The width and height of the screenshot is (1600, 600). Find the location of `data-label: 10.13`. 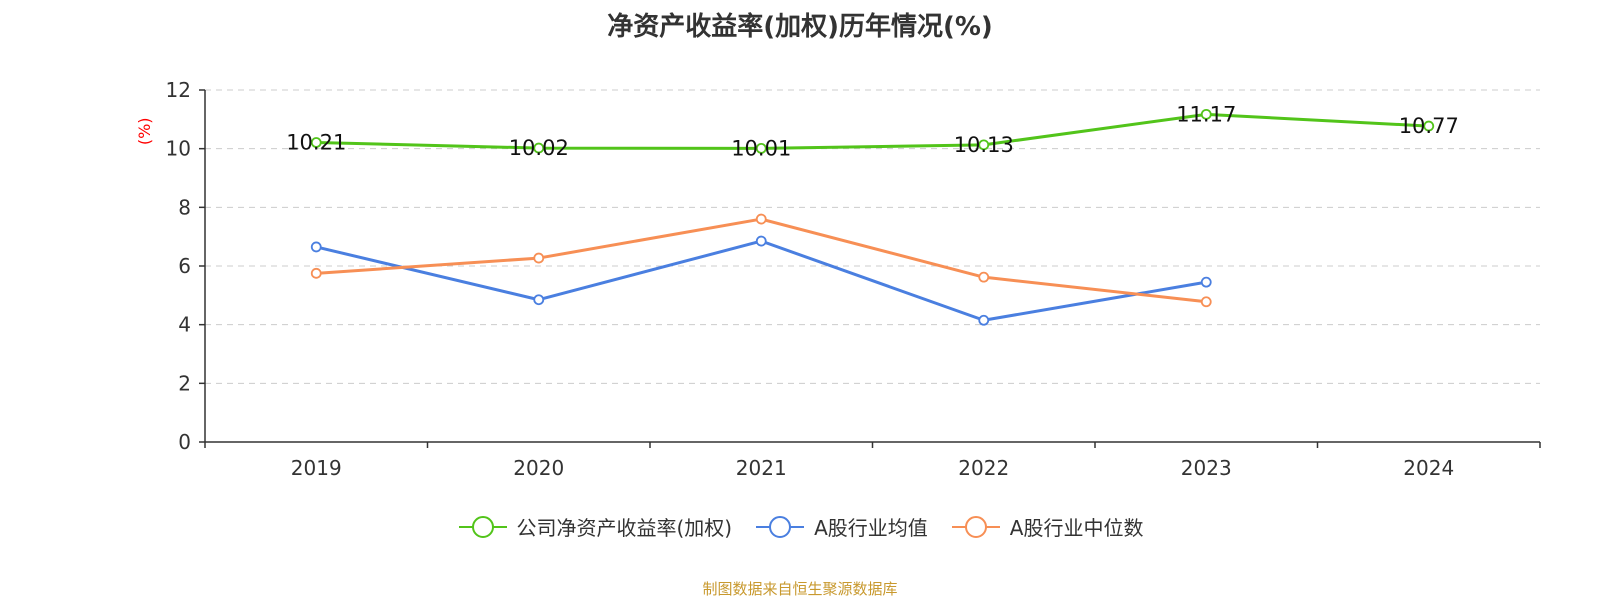

data-label: 10.13 is located at coordinates (984, 145).